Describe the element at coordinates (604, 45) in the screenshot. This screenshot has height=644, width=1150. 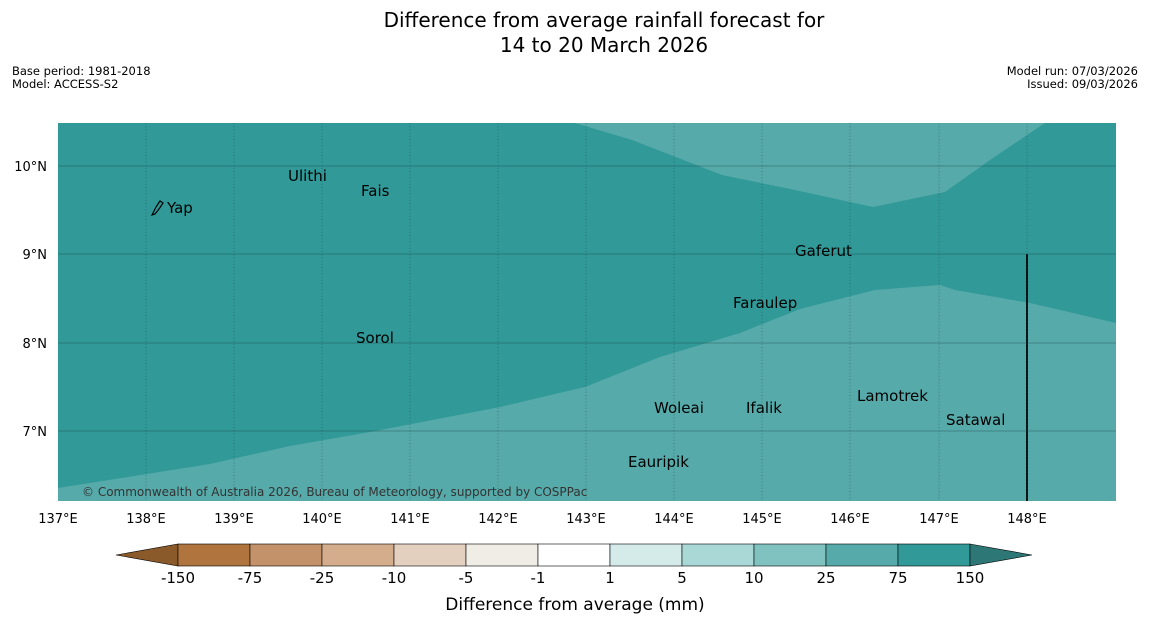
I see `title-line-2: 14 to 20 March 2026` at that location.